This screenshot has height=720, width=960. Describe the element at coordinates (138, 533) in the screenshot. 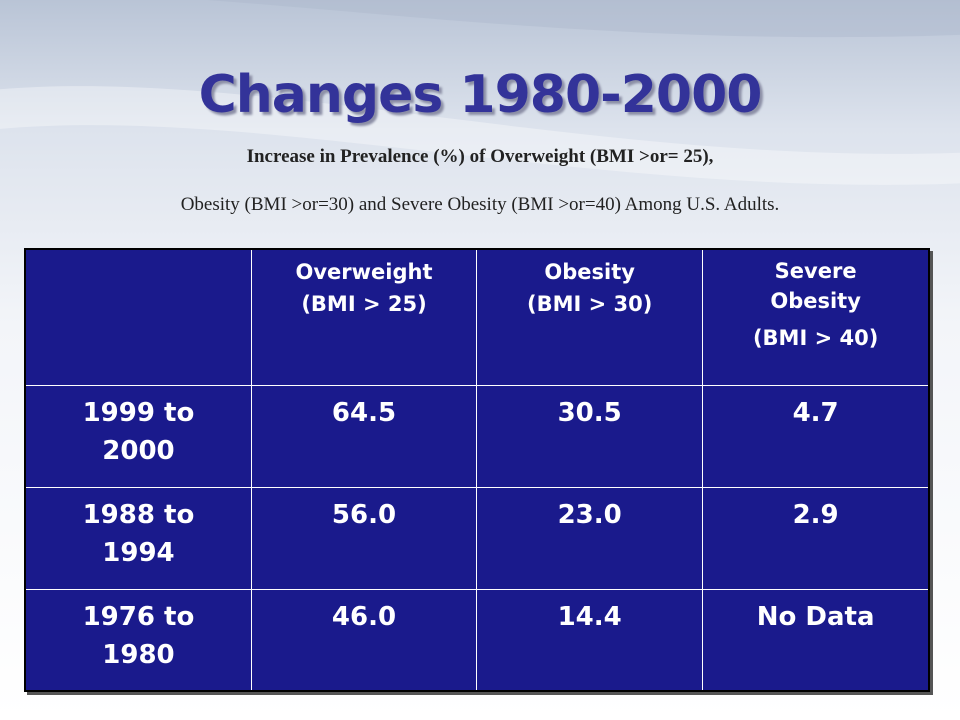

I see `row-period-label: 1988 to 1994` at that location.